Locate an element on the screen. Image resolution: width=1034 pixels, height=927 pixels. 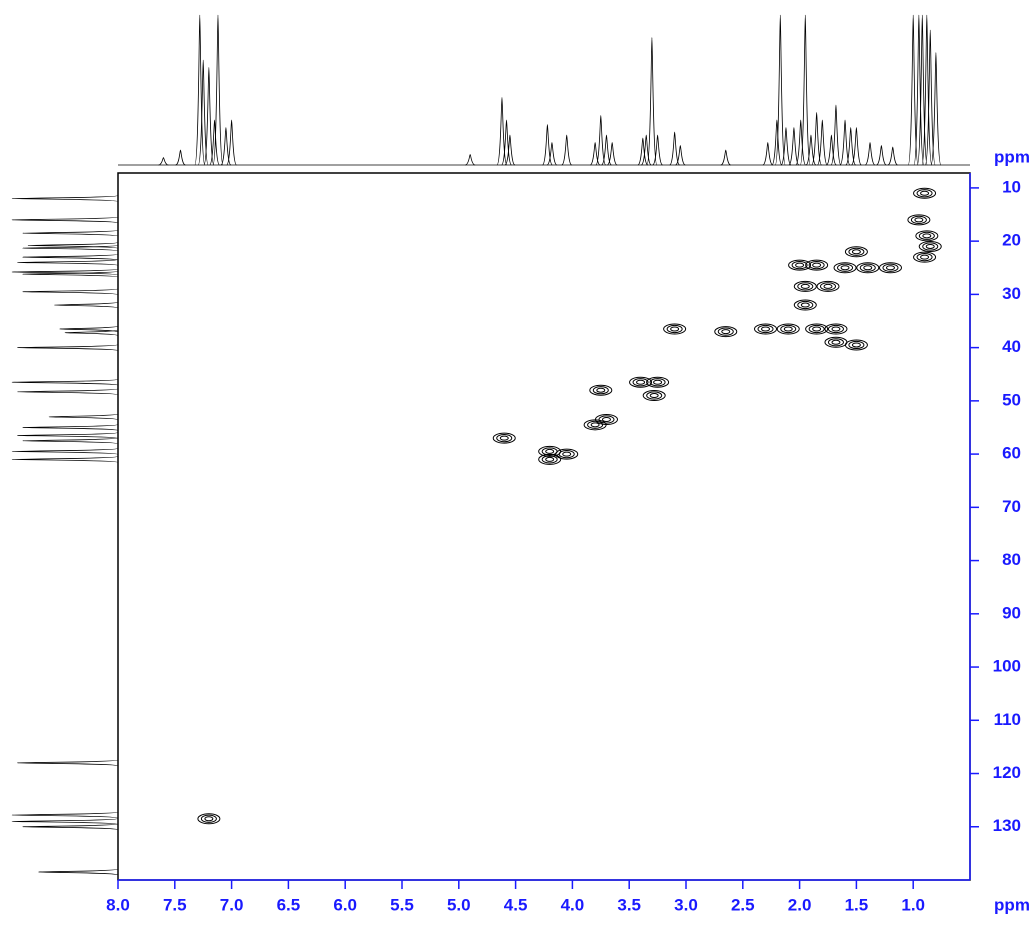
y-tick-label: 80 is located at coordinates (1011, 559).